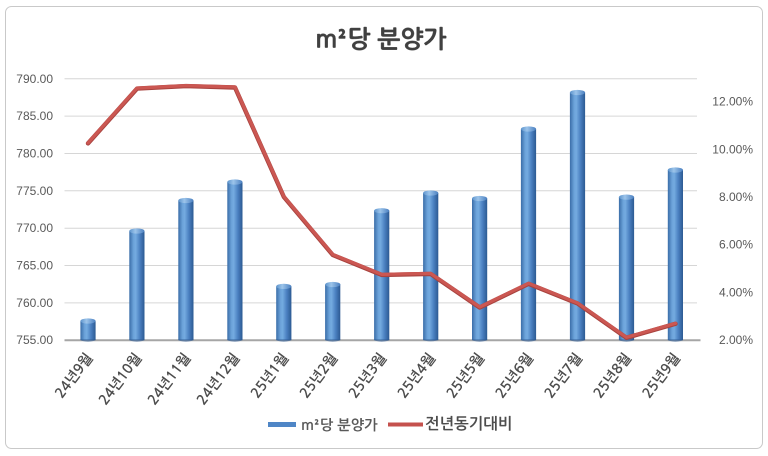  I want to click on svg-text: 12.00%, so click(732, 102).